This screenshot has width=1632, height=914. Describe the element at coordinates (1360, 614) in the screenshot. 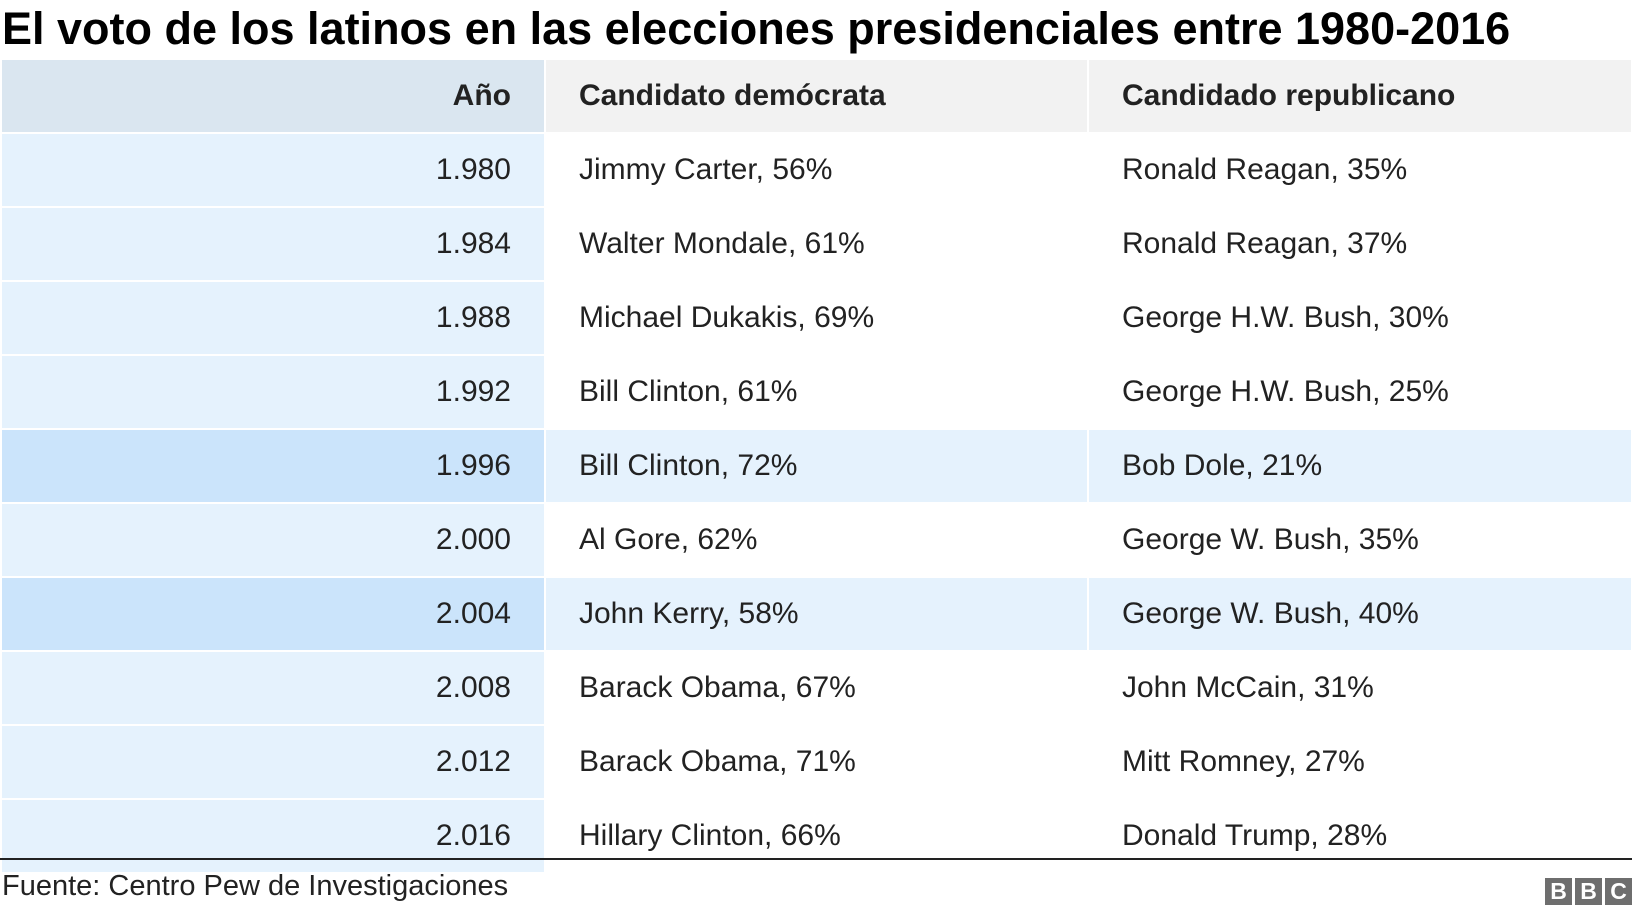

I see `republican-cell: George W. Bush, 40%` at that location.